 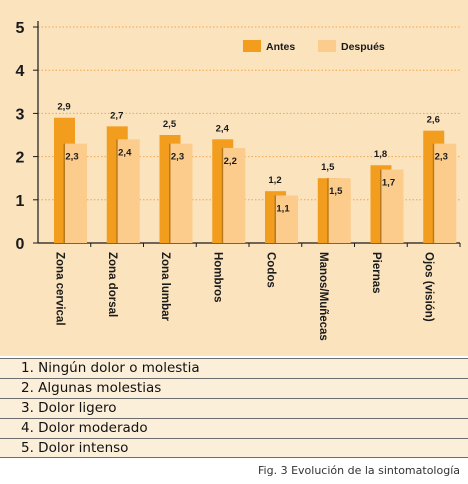 What do you see at coordinates (230, 161) in the screenshot?
I see `data-label-despues: 2,2` at bounding box center [230, 161].